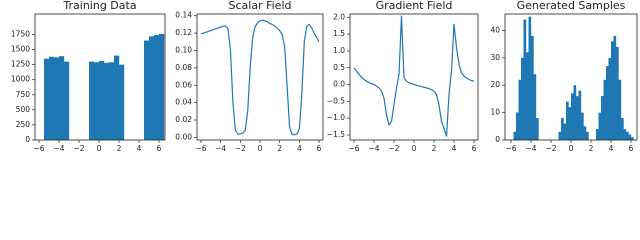 Image resolution: width=640 pixels, height=240 pixels. Describe the element at coordinates (339, 84) in the screenshot. I see `y-tick-label: 0.0` at that location.